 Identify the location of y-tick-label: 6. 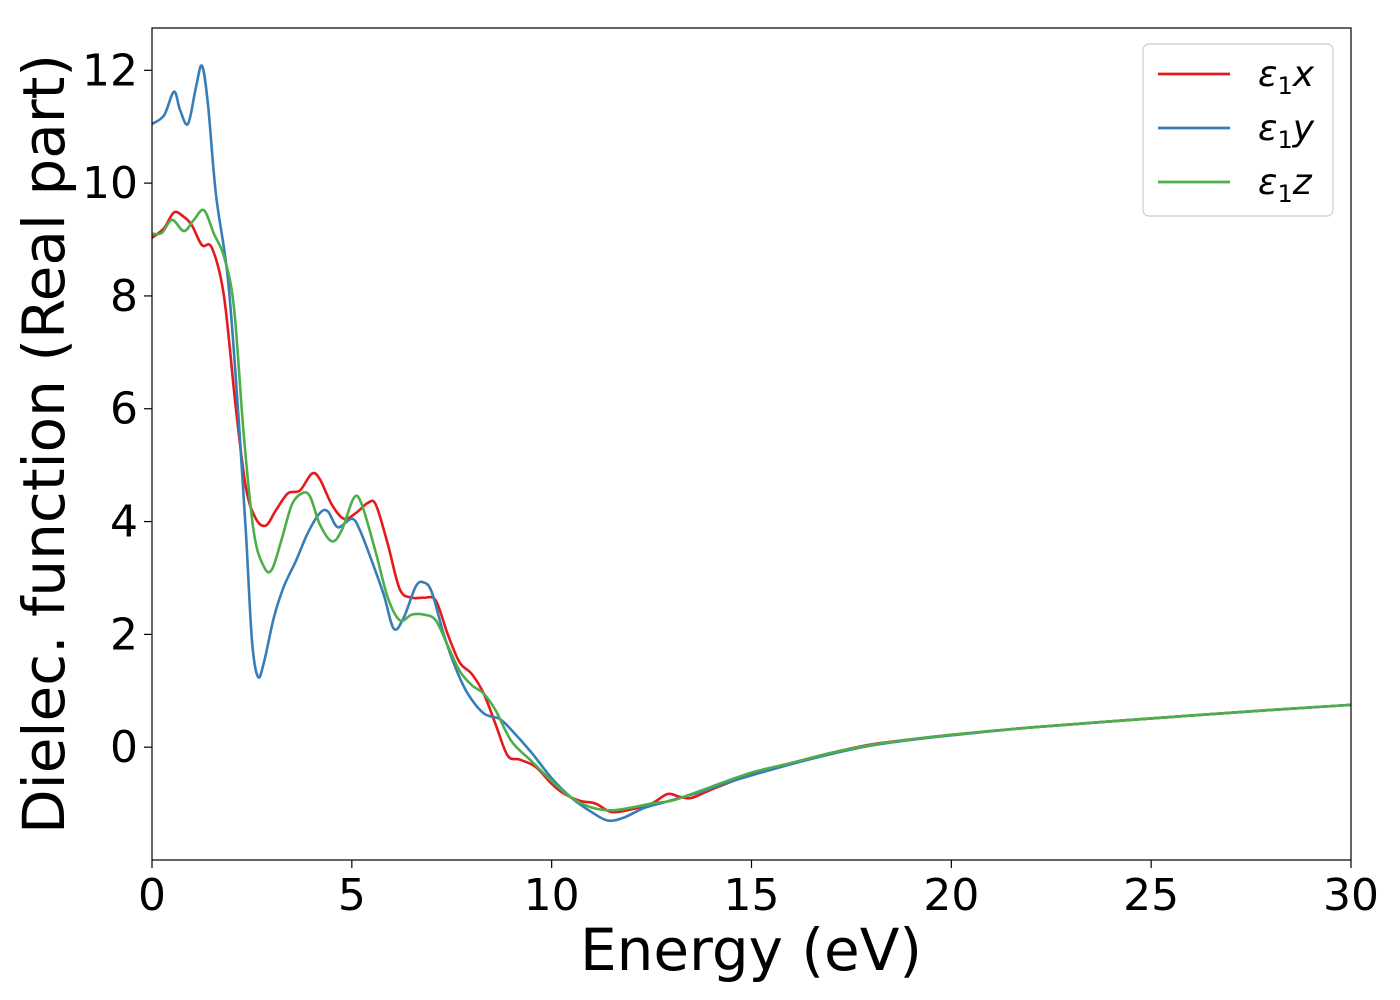
(124, 409).